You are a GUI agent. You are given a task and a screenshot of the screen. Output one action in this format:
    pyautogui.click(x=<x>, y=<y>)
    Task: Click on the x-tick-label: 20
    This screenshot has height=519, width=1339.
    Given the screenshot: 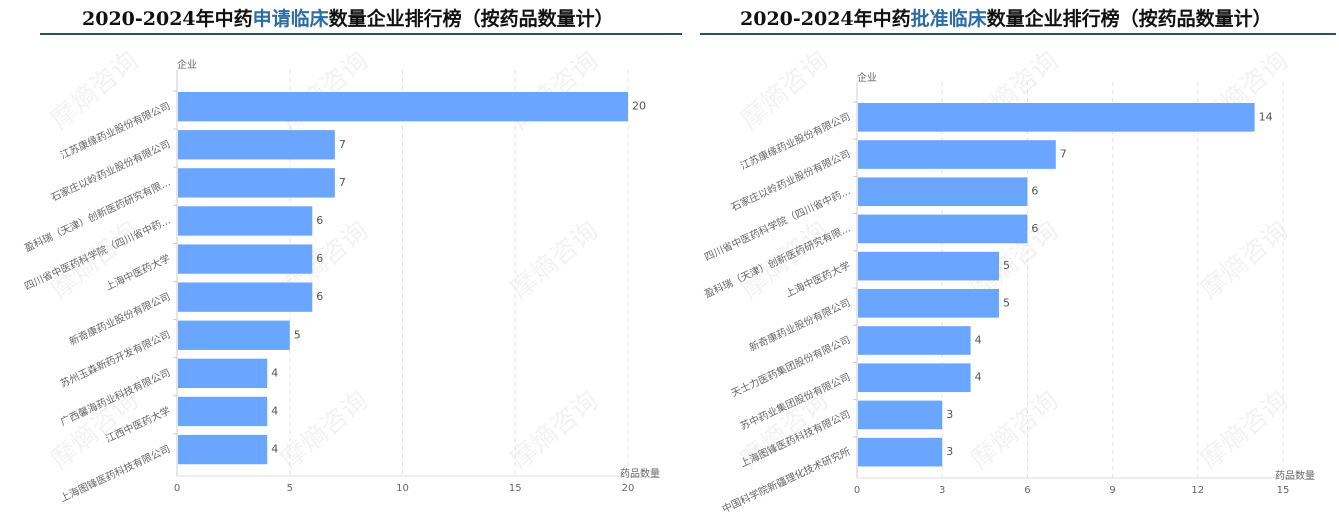 What is the action you would take?
    pyautogui.click(x=628, y=488)
    